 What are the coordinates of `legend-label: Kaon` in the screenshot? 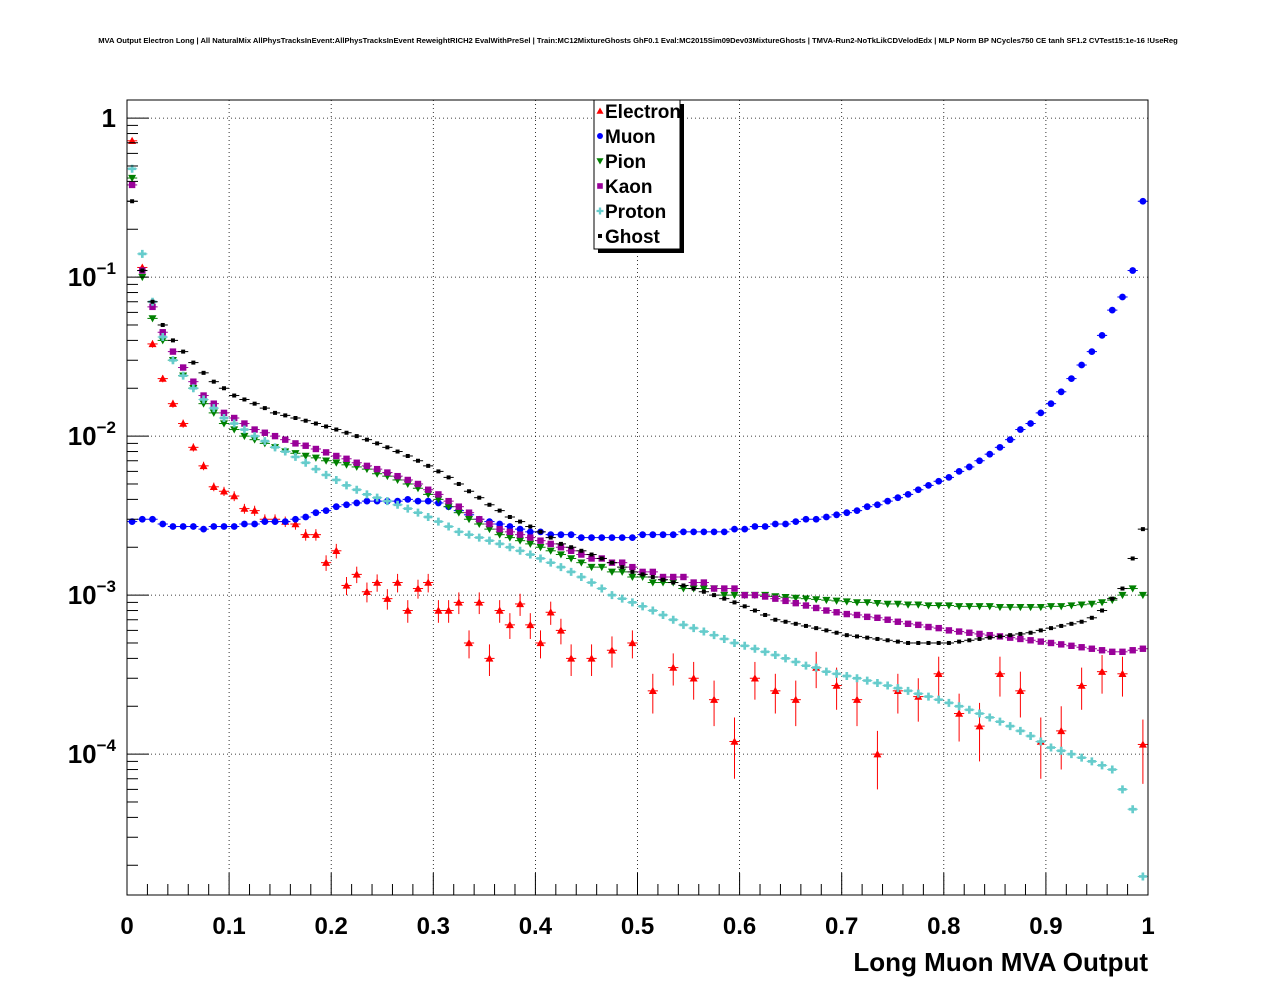 It's located at (629, 187).